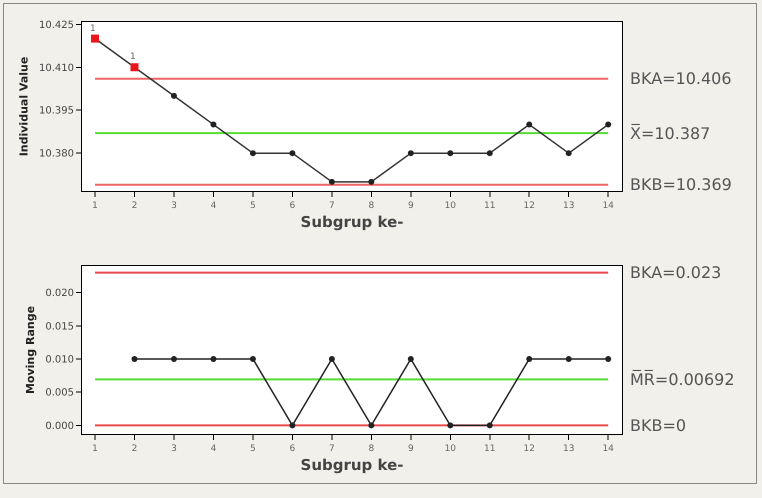  What do you see at coordinates (681, 78) in the screenshot?
I see `ref-line-label: BKA=10.406` at bounding box center [681, 78].